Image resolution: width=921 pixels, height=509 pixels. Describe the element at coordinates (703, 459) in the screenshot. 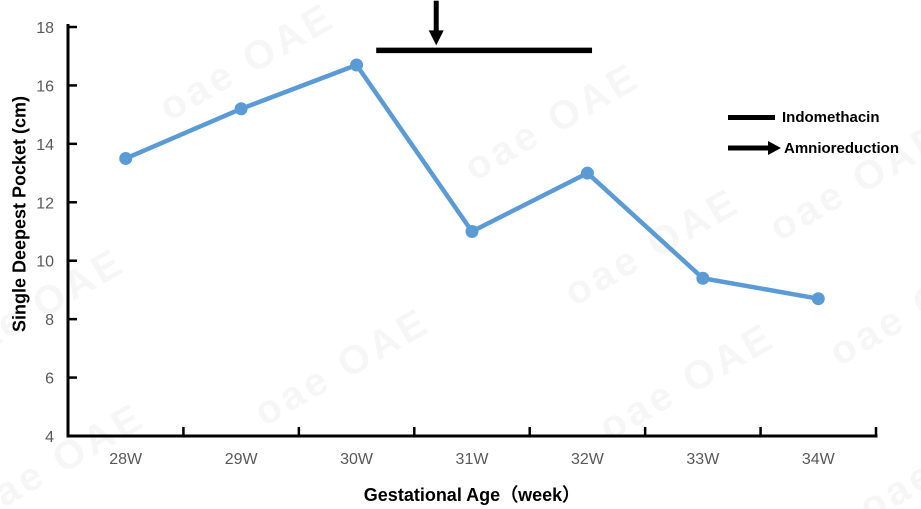

I see `x-tick-label: 33W` at that location.